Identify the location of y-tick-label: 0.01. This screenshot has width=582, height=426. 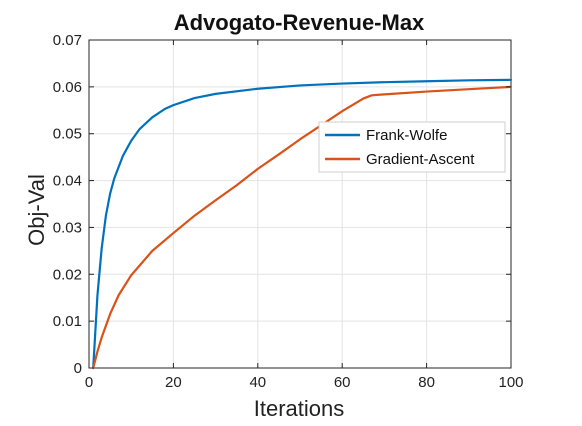
(67, 321).